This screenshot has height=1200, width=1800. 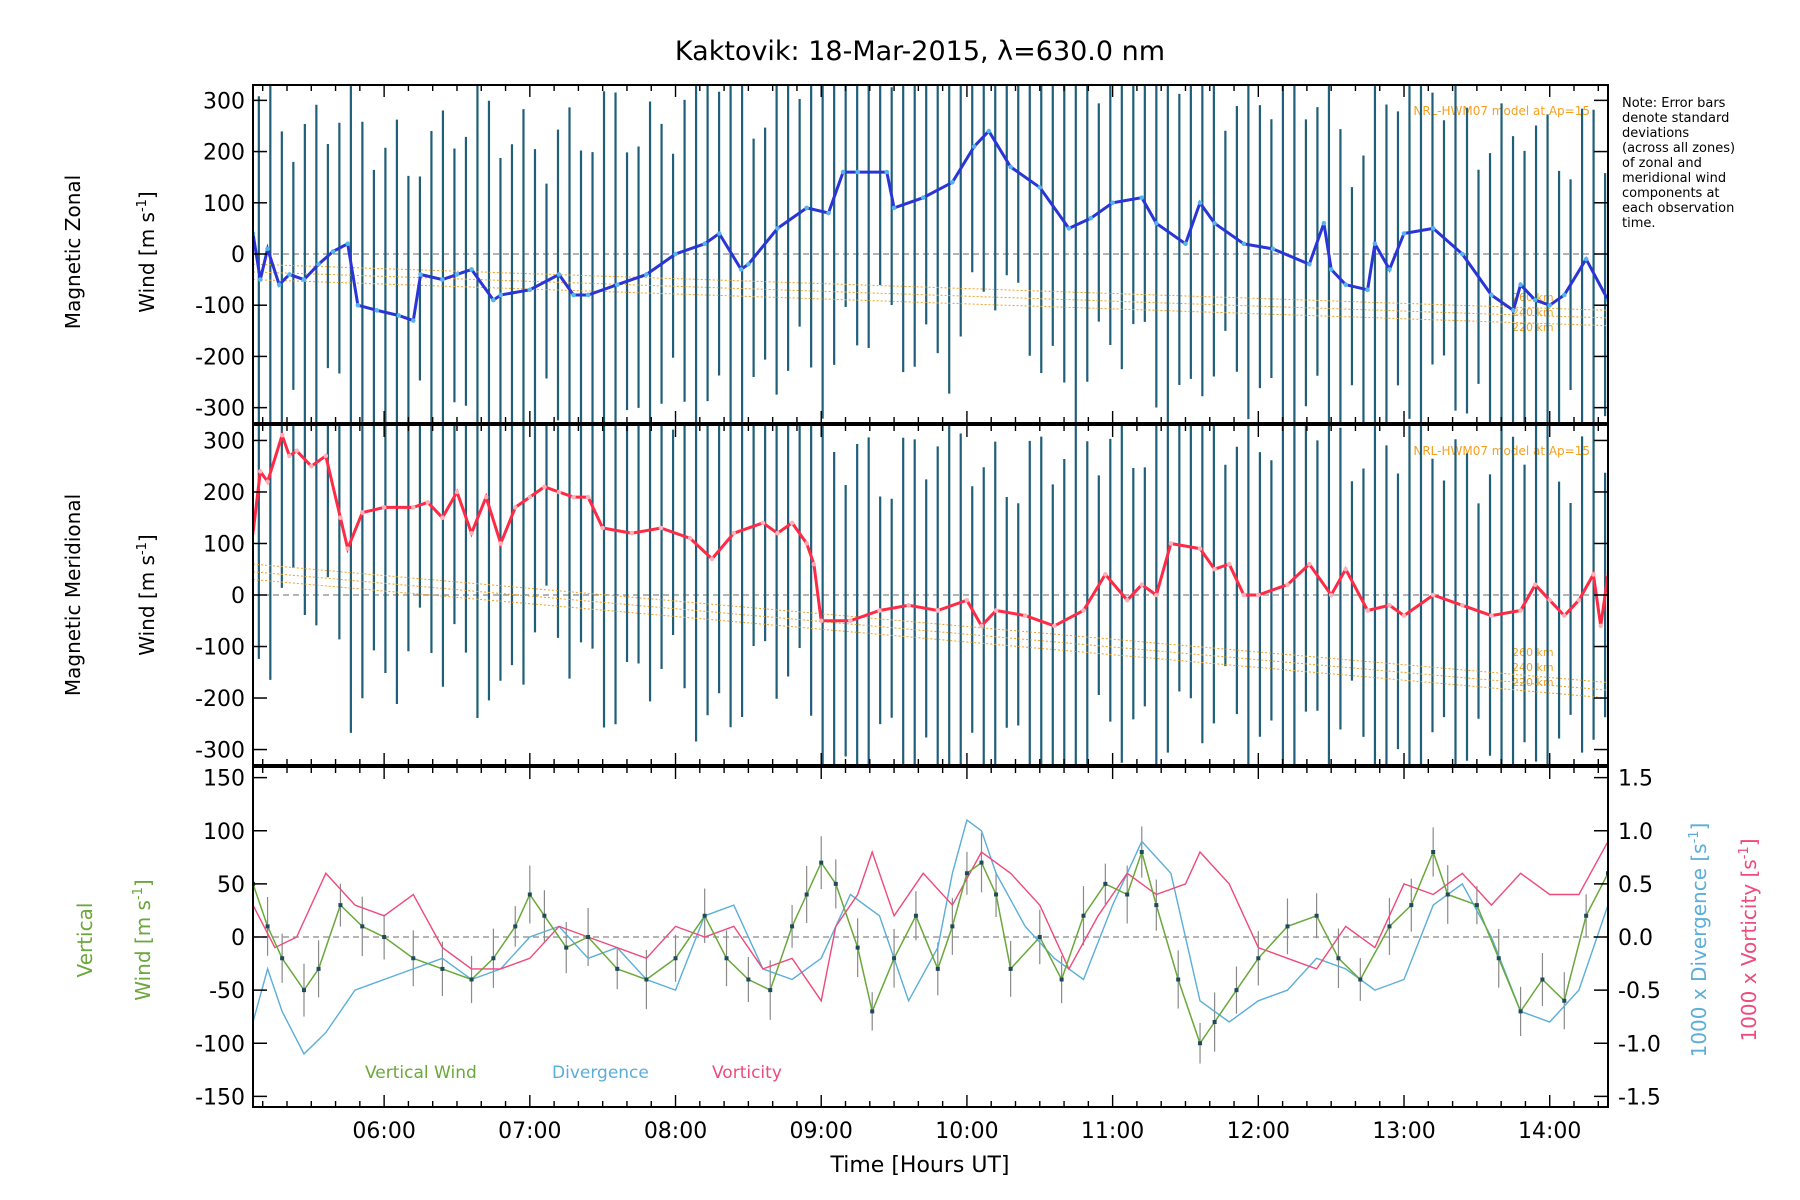 What do you see at coordinates (1533, 327) in the screenshot?
I see `zonal-model-alt-220: 220 km` at bounding box center [1533, 327].